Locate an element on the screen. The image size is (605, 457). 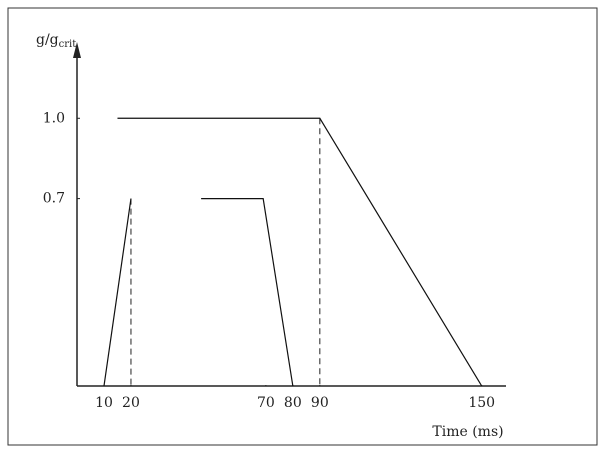
x-tick-label: 70 is located at coordinates (266, 403).